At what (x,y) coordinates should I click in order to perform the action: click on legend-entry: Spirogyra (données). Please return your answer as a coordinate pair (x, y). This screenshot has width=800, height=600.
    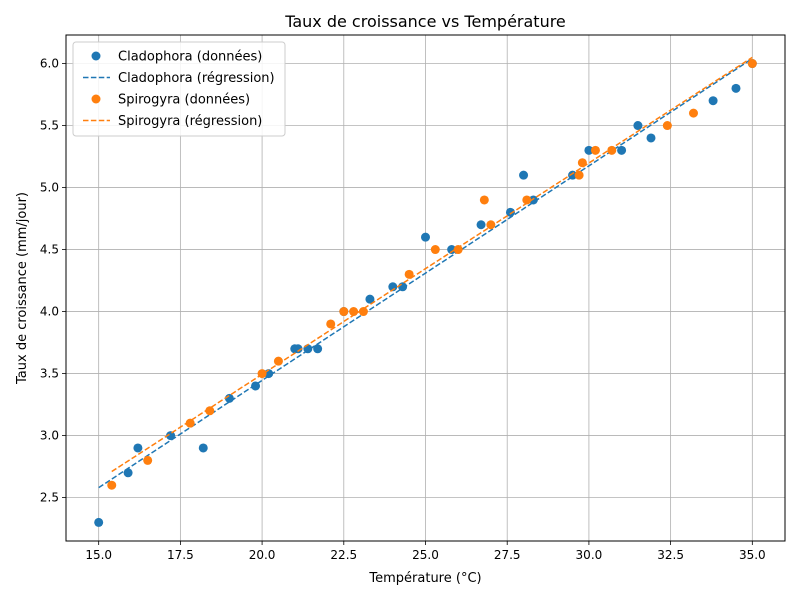
    Looking at the image, I should click on (170, 100).